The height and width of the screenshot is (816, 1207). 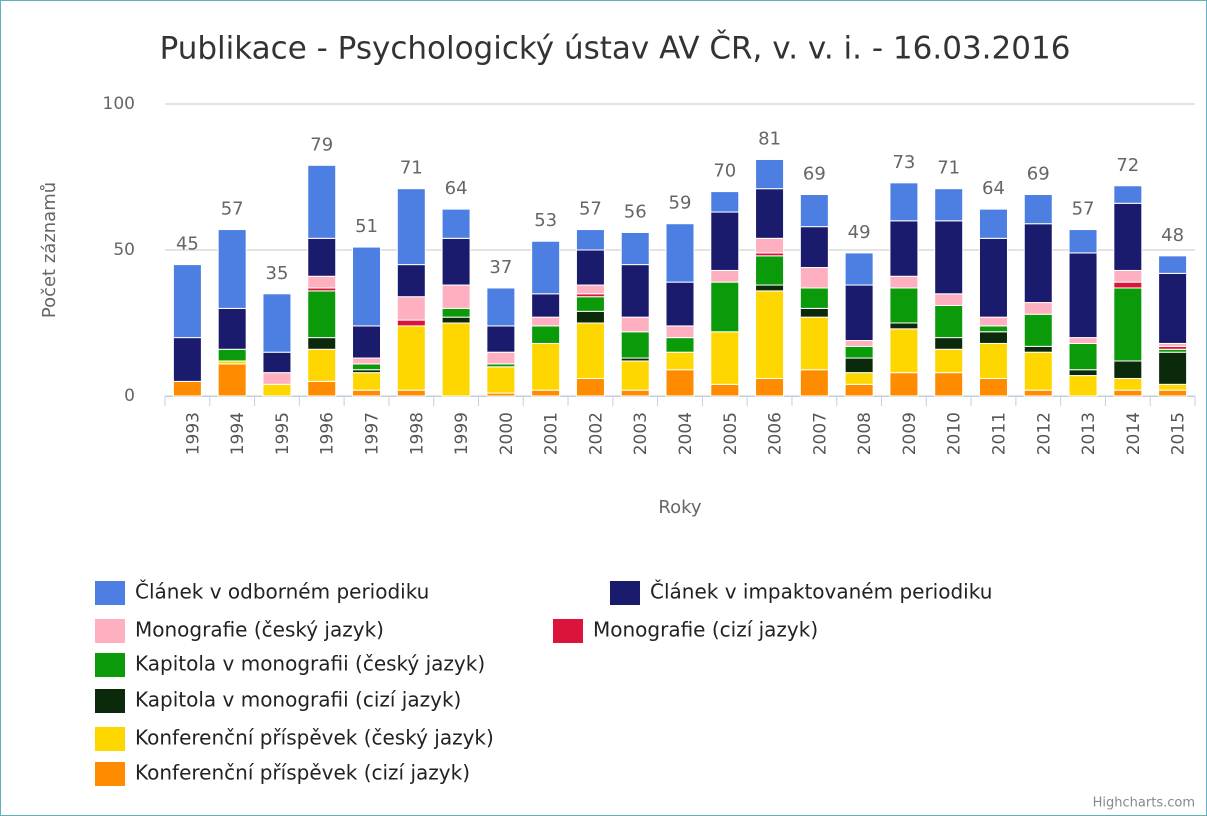 I want to click on x-tick-label: 2003, so click(x=641, y=433).